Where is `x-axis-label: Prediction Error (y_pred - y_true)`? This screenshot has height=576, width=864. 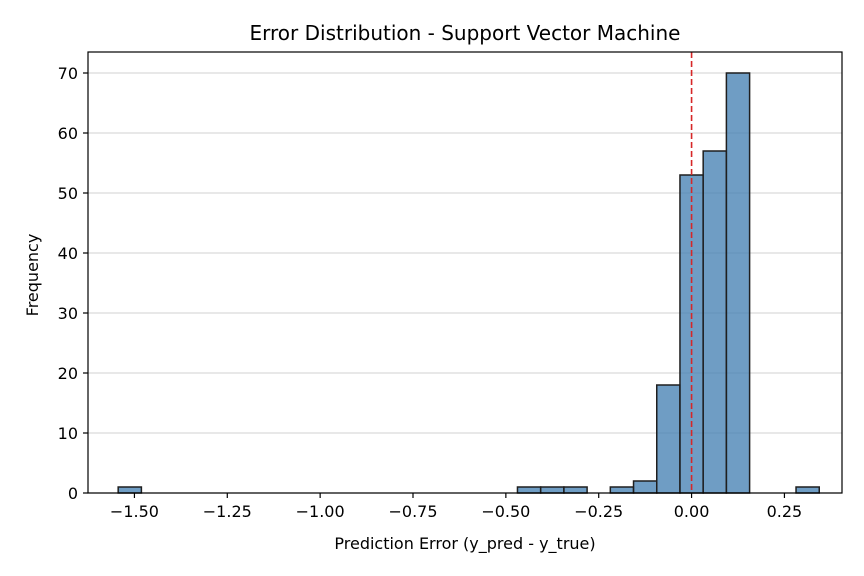
x-axis-label: Prediction Error (y_pred - y_true) is located at coordinates (464, 544).